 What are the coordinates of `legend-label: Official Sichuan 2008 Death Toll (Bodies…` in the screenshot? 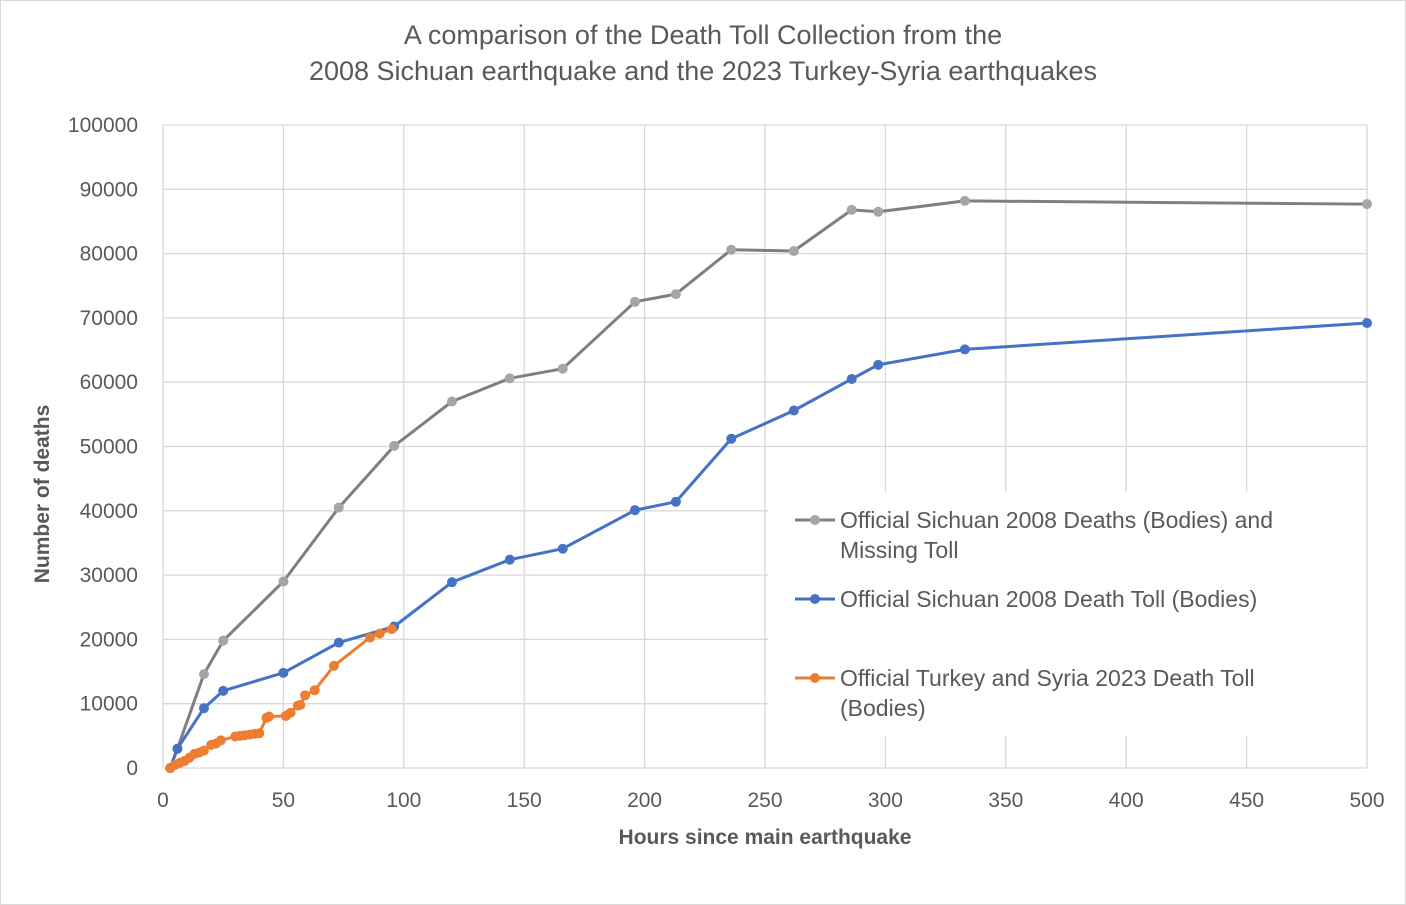 It's located at (1048, 599).